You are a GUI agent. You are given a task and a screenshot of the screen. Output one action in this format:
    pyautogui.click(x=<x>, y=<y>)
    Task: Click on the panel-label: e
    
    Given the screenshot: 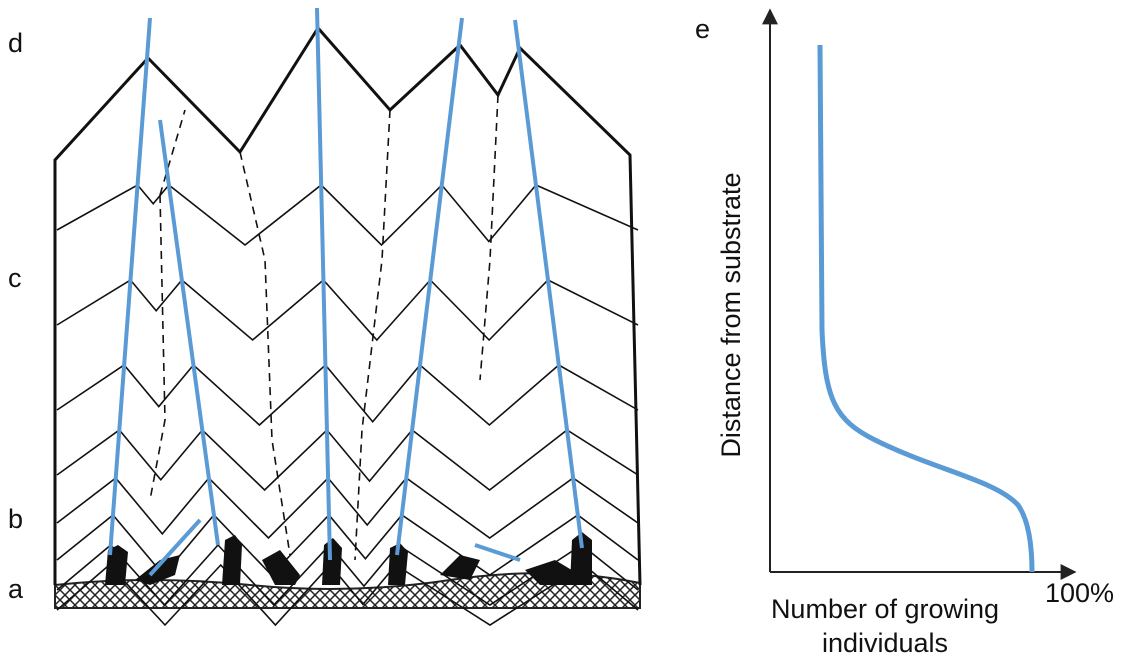 What is the action you would take?
    pyautogui.click(x=702, y=29)
    